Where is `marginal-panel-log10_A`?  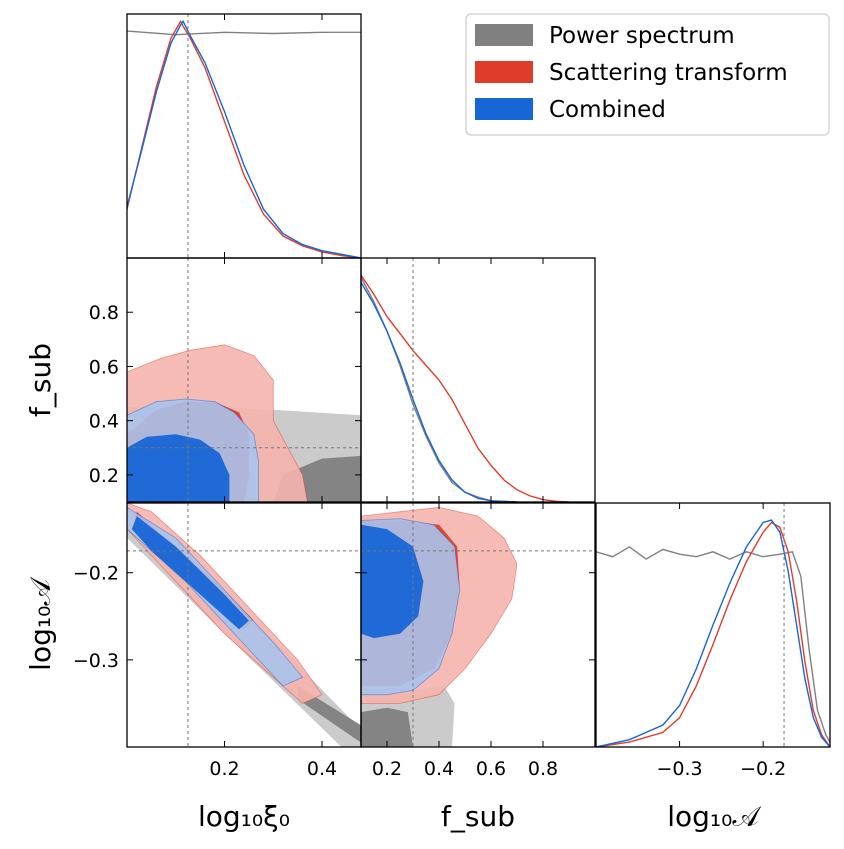
marginal-panel-log10_A is located at coordinates (713, 633).